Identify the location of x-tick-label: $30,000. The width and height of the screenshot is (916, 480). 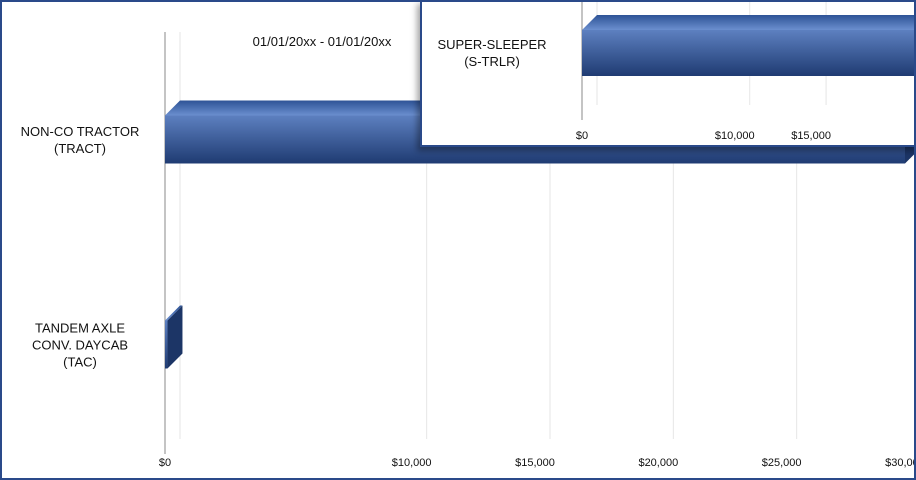
(899, 463).